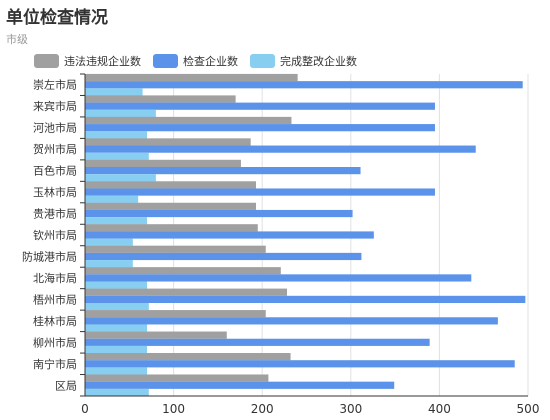 This screenshot has height=420, width=550. I want to click on chart-title: 单位检查情况, so click(57, 18).